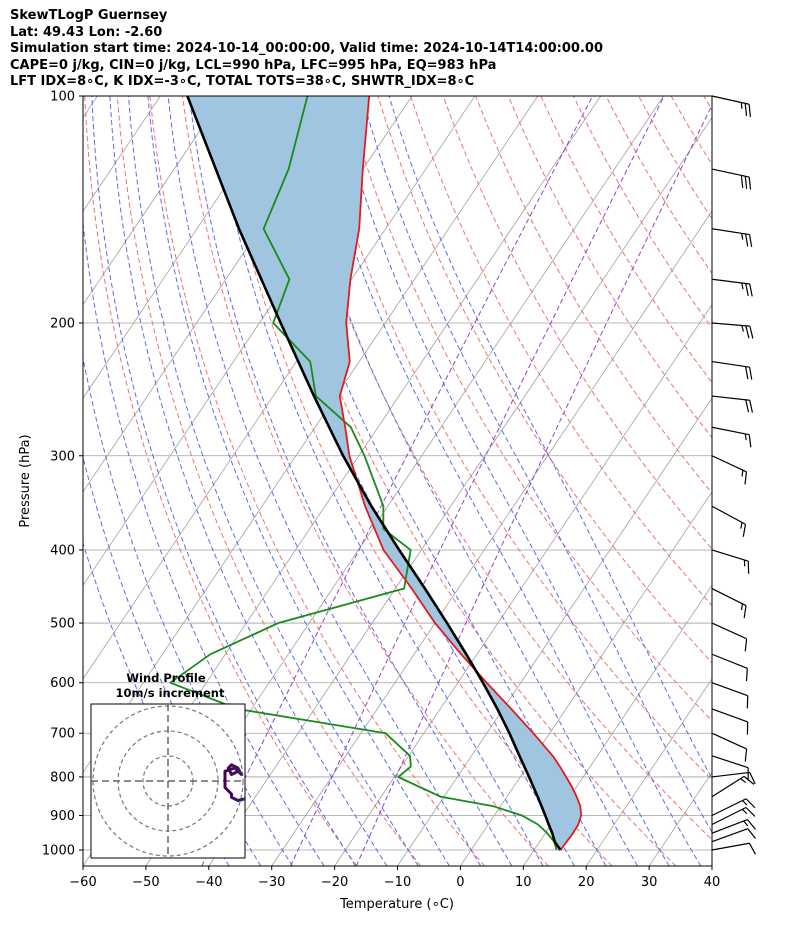 Image resolution: width=794 pixels, height=937 pixels. What do you see at coordinates (188, 610) in the screenshot?
I see `moist-adiabat` at bounding box center [188, 610].